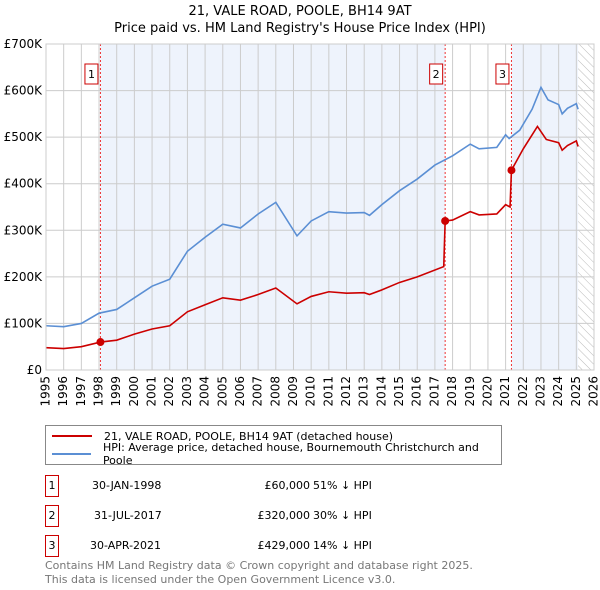 Image resolution: width=600 pixels, height=590 pixels. What do you see at coordinates (523, 391) in the screenshot?
I see `x-tick-label: 2022` at bounding box center [523, 391].